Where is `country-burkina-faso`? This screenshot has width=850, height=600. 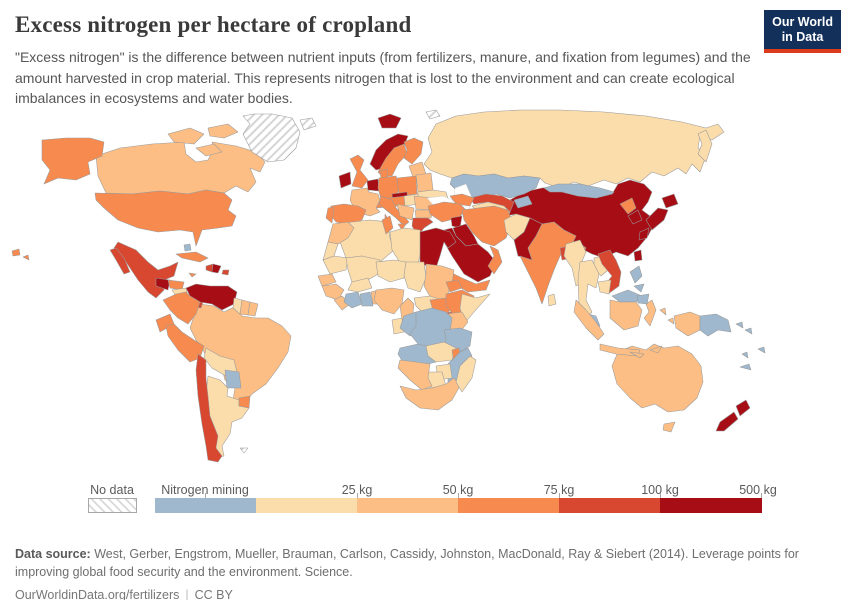
country-burkina-faso is located at coordinates (360, 285).